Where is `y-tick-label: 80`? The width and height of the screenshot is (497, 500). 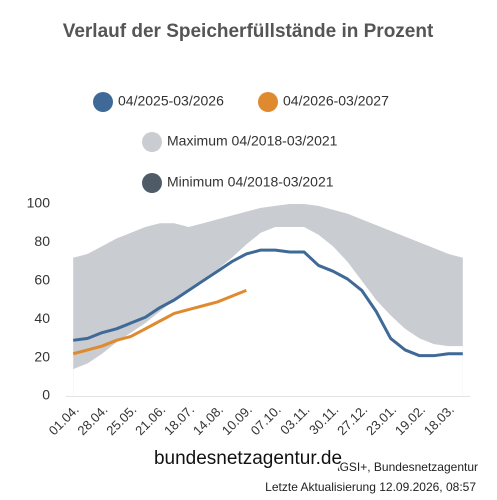 y-tick-label: 80 is located at coordinates (42, 241).